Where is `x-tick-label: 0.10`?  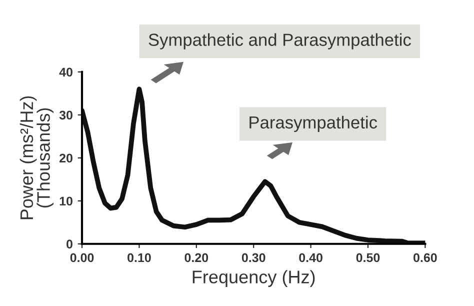
x-tick-label: 0.10 is located at coordinates (139, 257).